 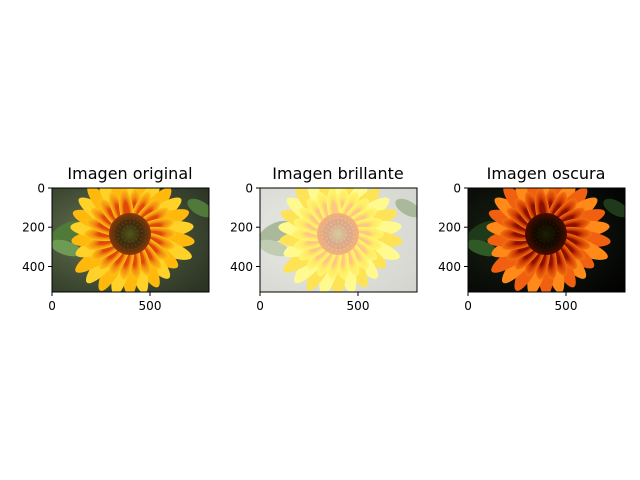 I want to click on panel-dark: Imagen oscura 0 200 400 0 500, so click(x=532, y=238).